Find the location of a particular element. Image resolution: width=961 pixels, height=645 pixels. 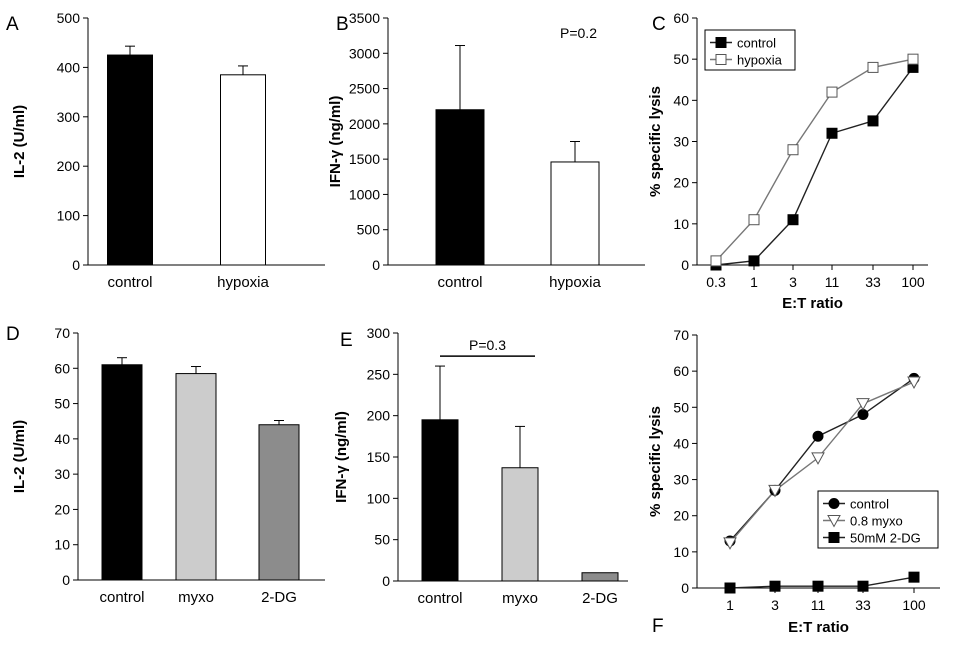

category-label-E-2: 2-DG is located at coordinates (600, 598).